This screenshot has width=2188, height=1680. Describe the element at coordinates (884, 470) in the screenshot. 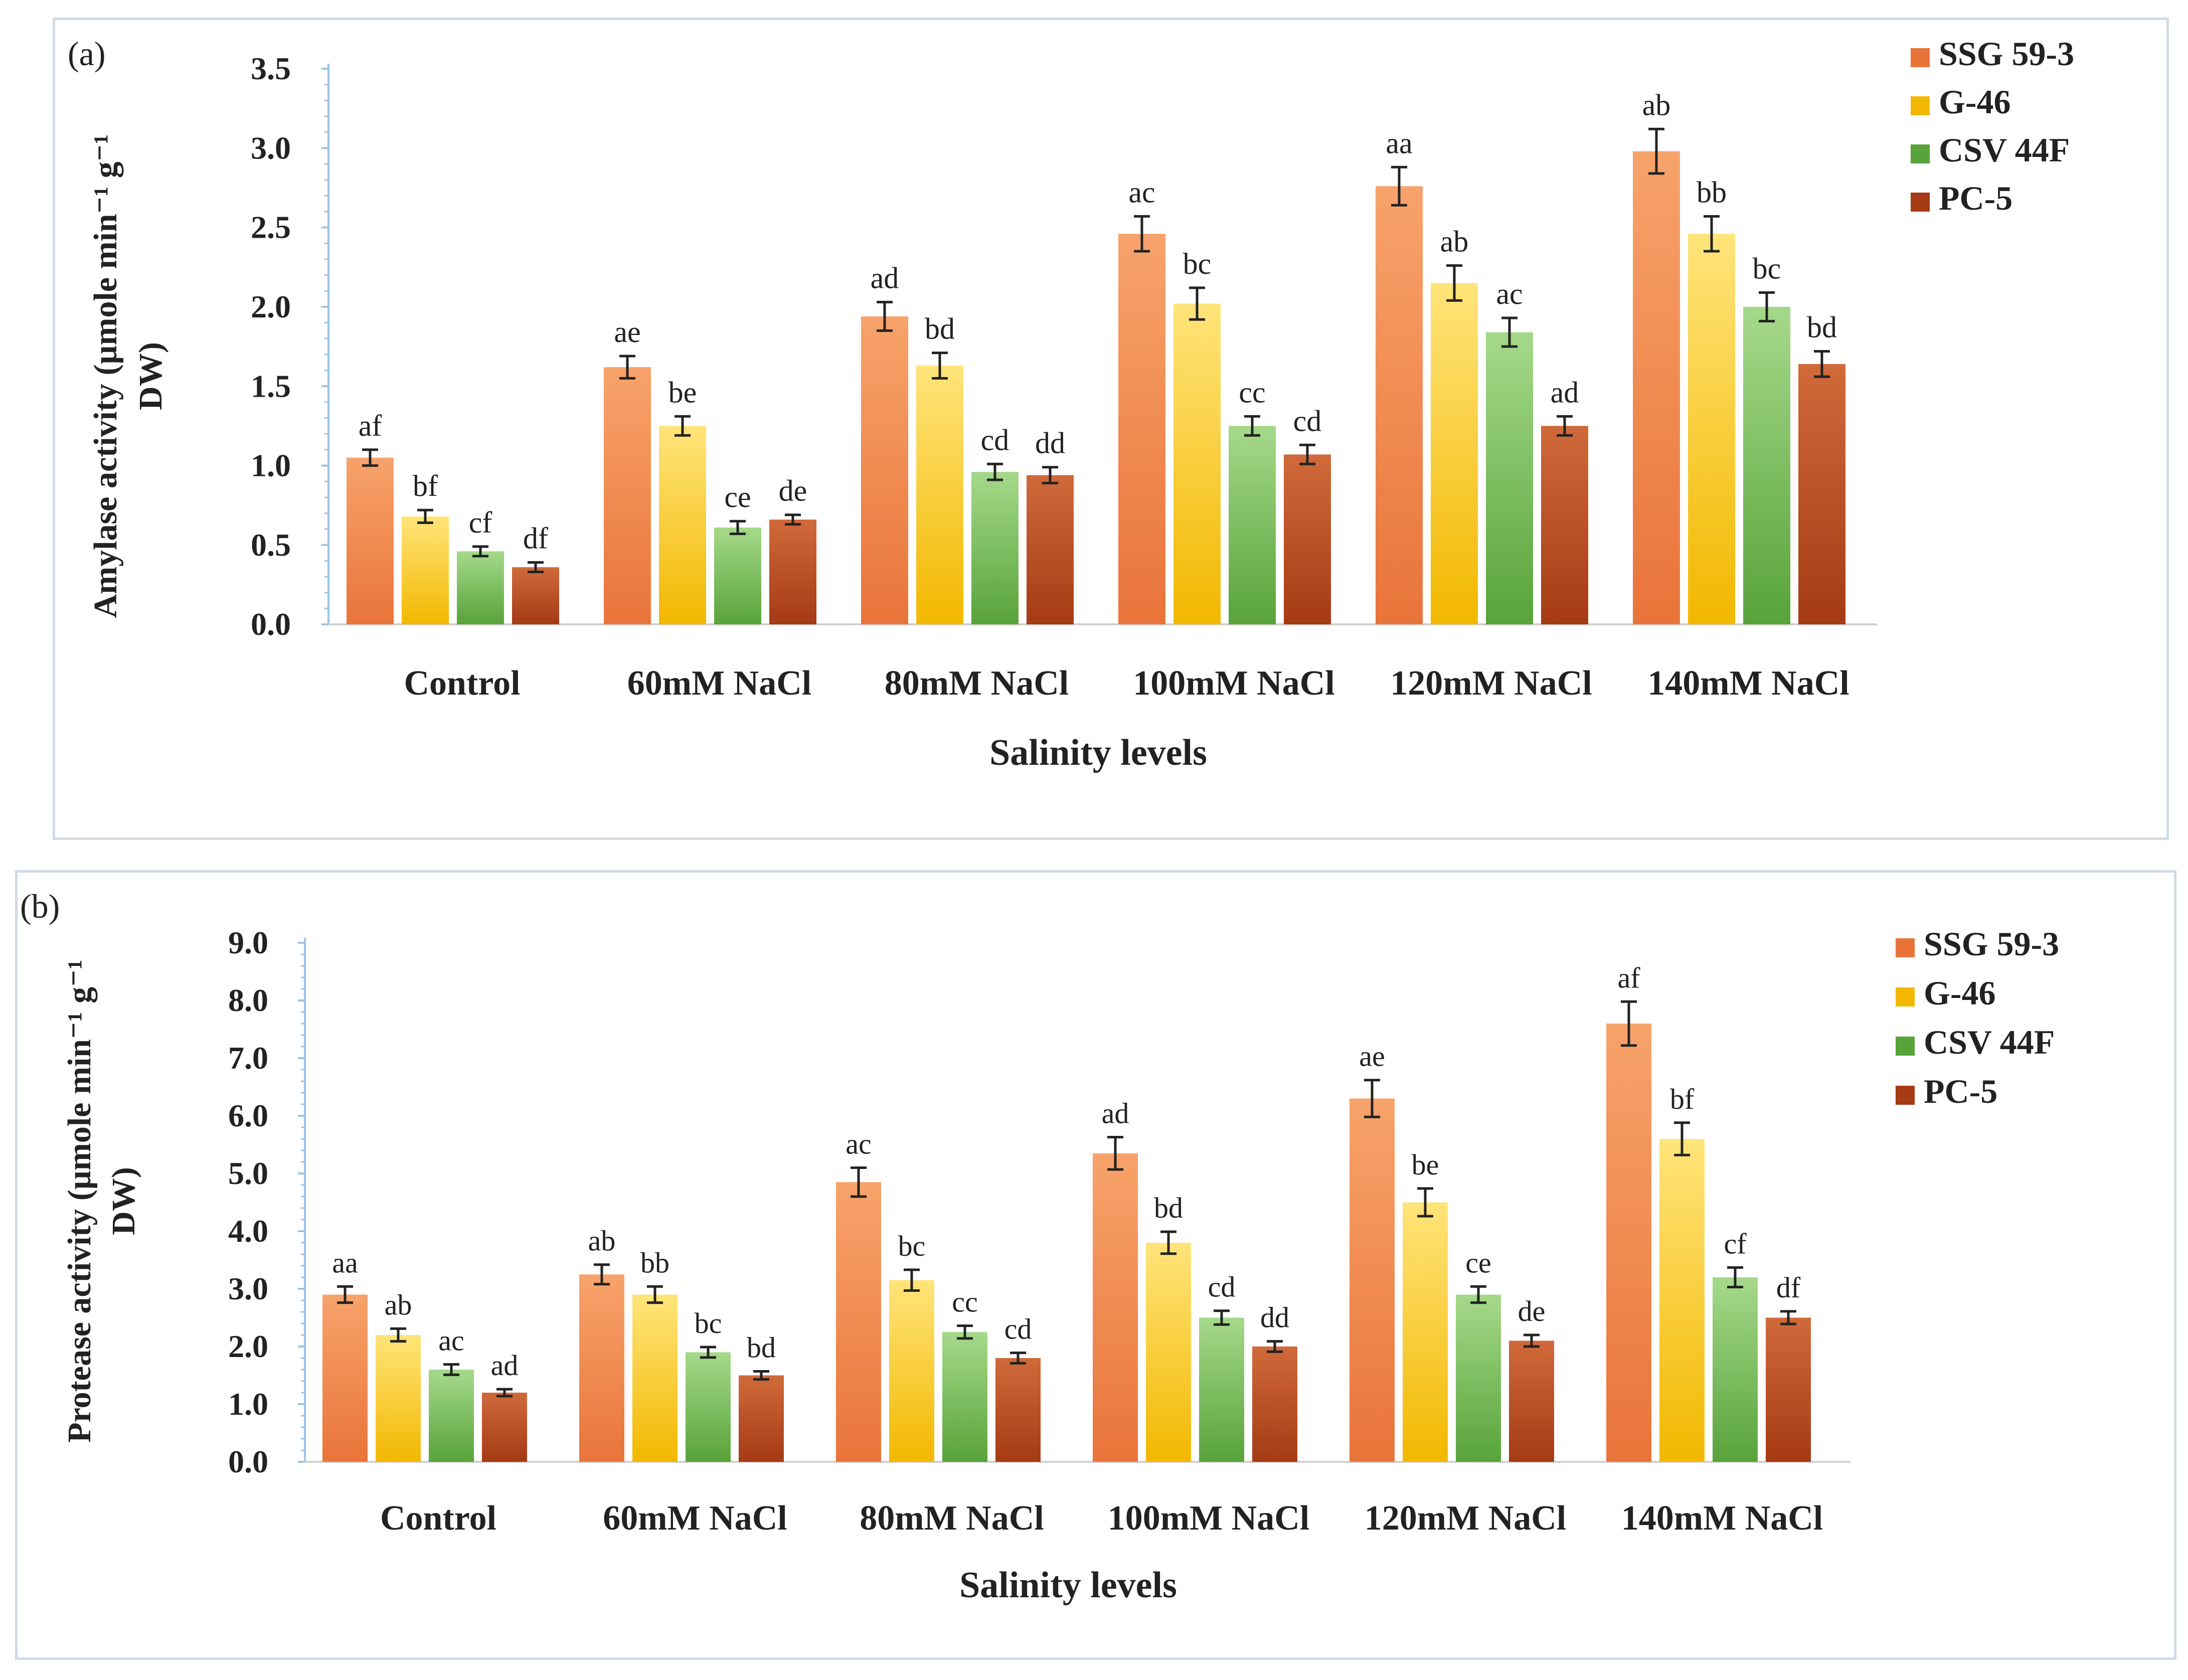

I see `bar-a-ssg-59-3-80mm-nacl` at that location.